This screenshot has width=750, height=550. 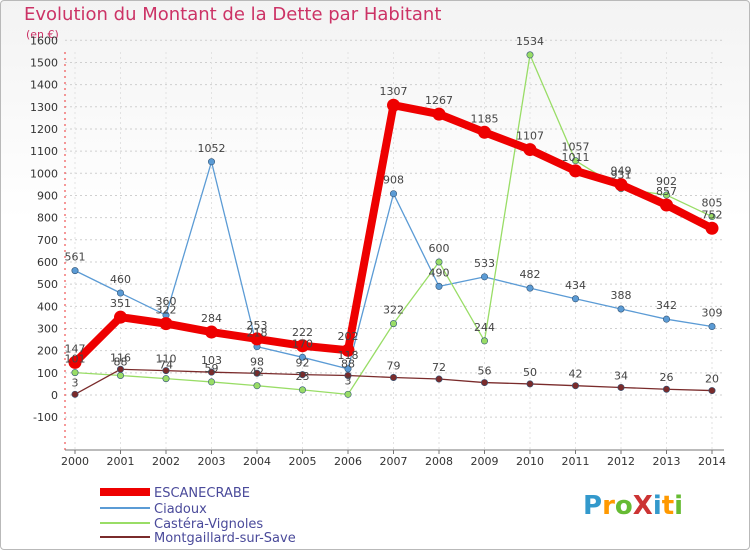 I want to click on data-label: 170, so click(x=302, y=343).